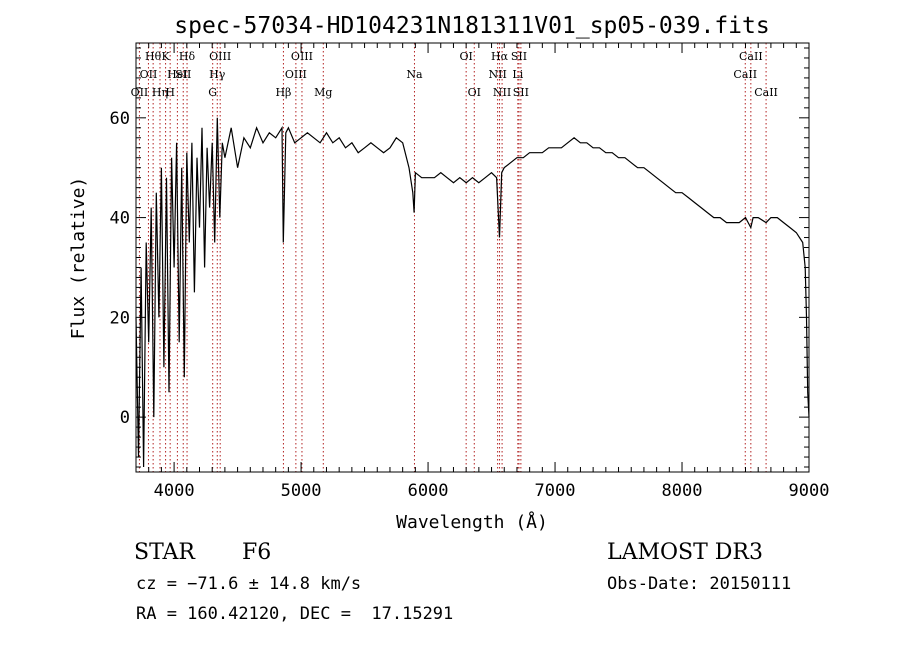 This screenshot has width=900, height=649. What do you see at coordinates (164, 552) in the screenshot?
I see `object-class: STAR` at bounding box center [164, 552].